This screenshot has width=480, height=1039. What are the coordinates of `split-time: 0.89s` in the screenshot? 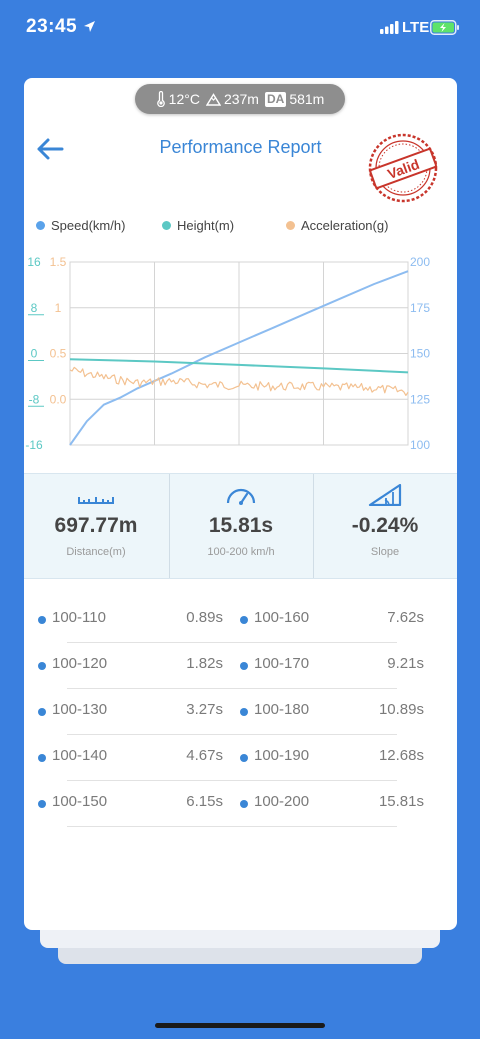 It's located at (204, 617).